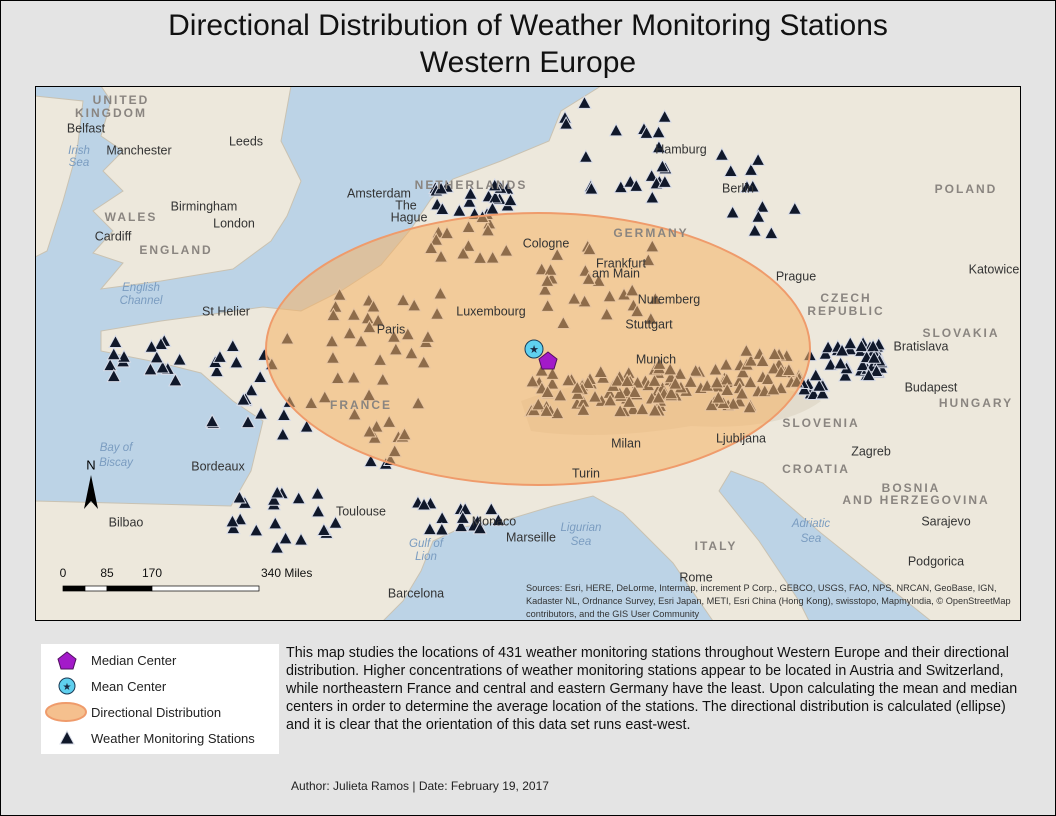 This screenshot has height=816, width=1056. What do you see at coordinates (79, 163) in the screenshot?
I see `place-label: Sea` at bounding box center [79, 163].